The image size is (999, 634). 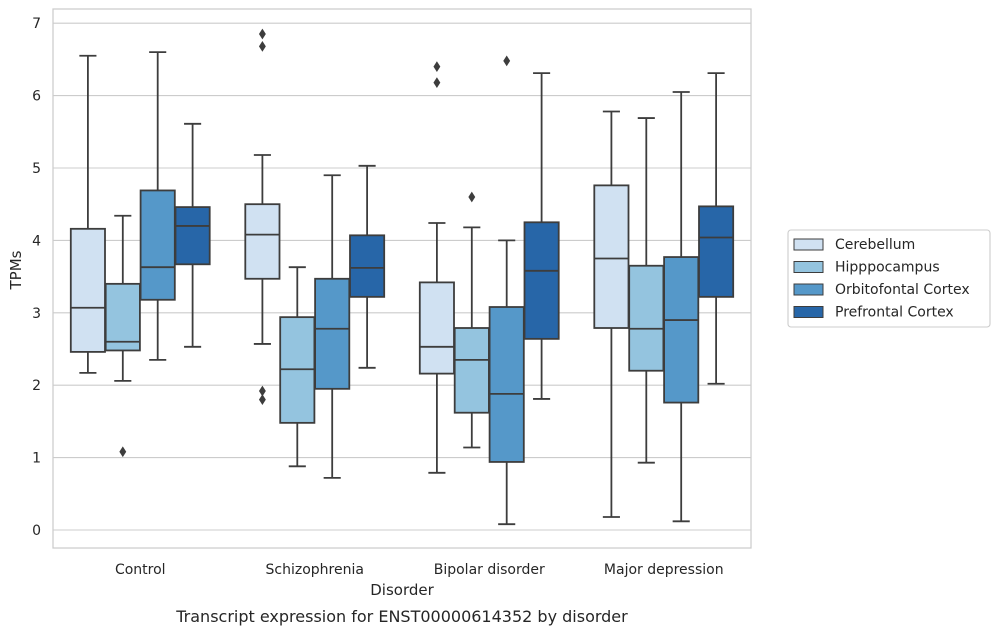 I want to click on y-tick-label: 2, so click(x=36, y=386).